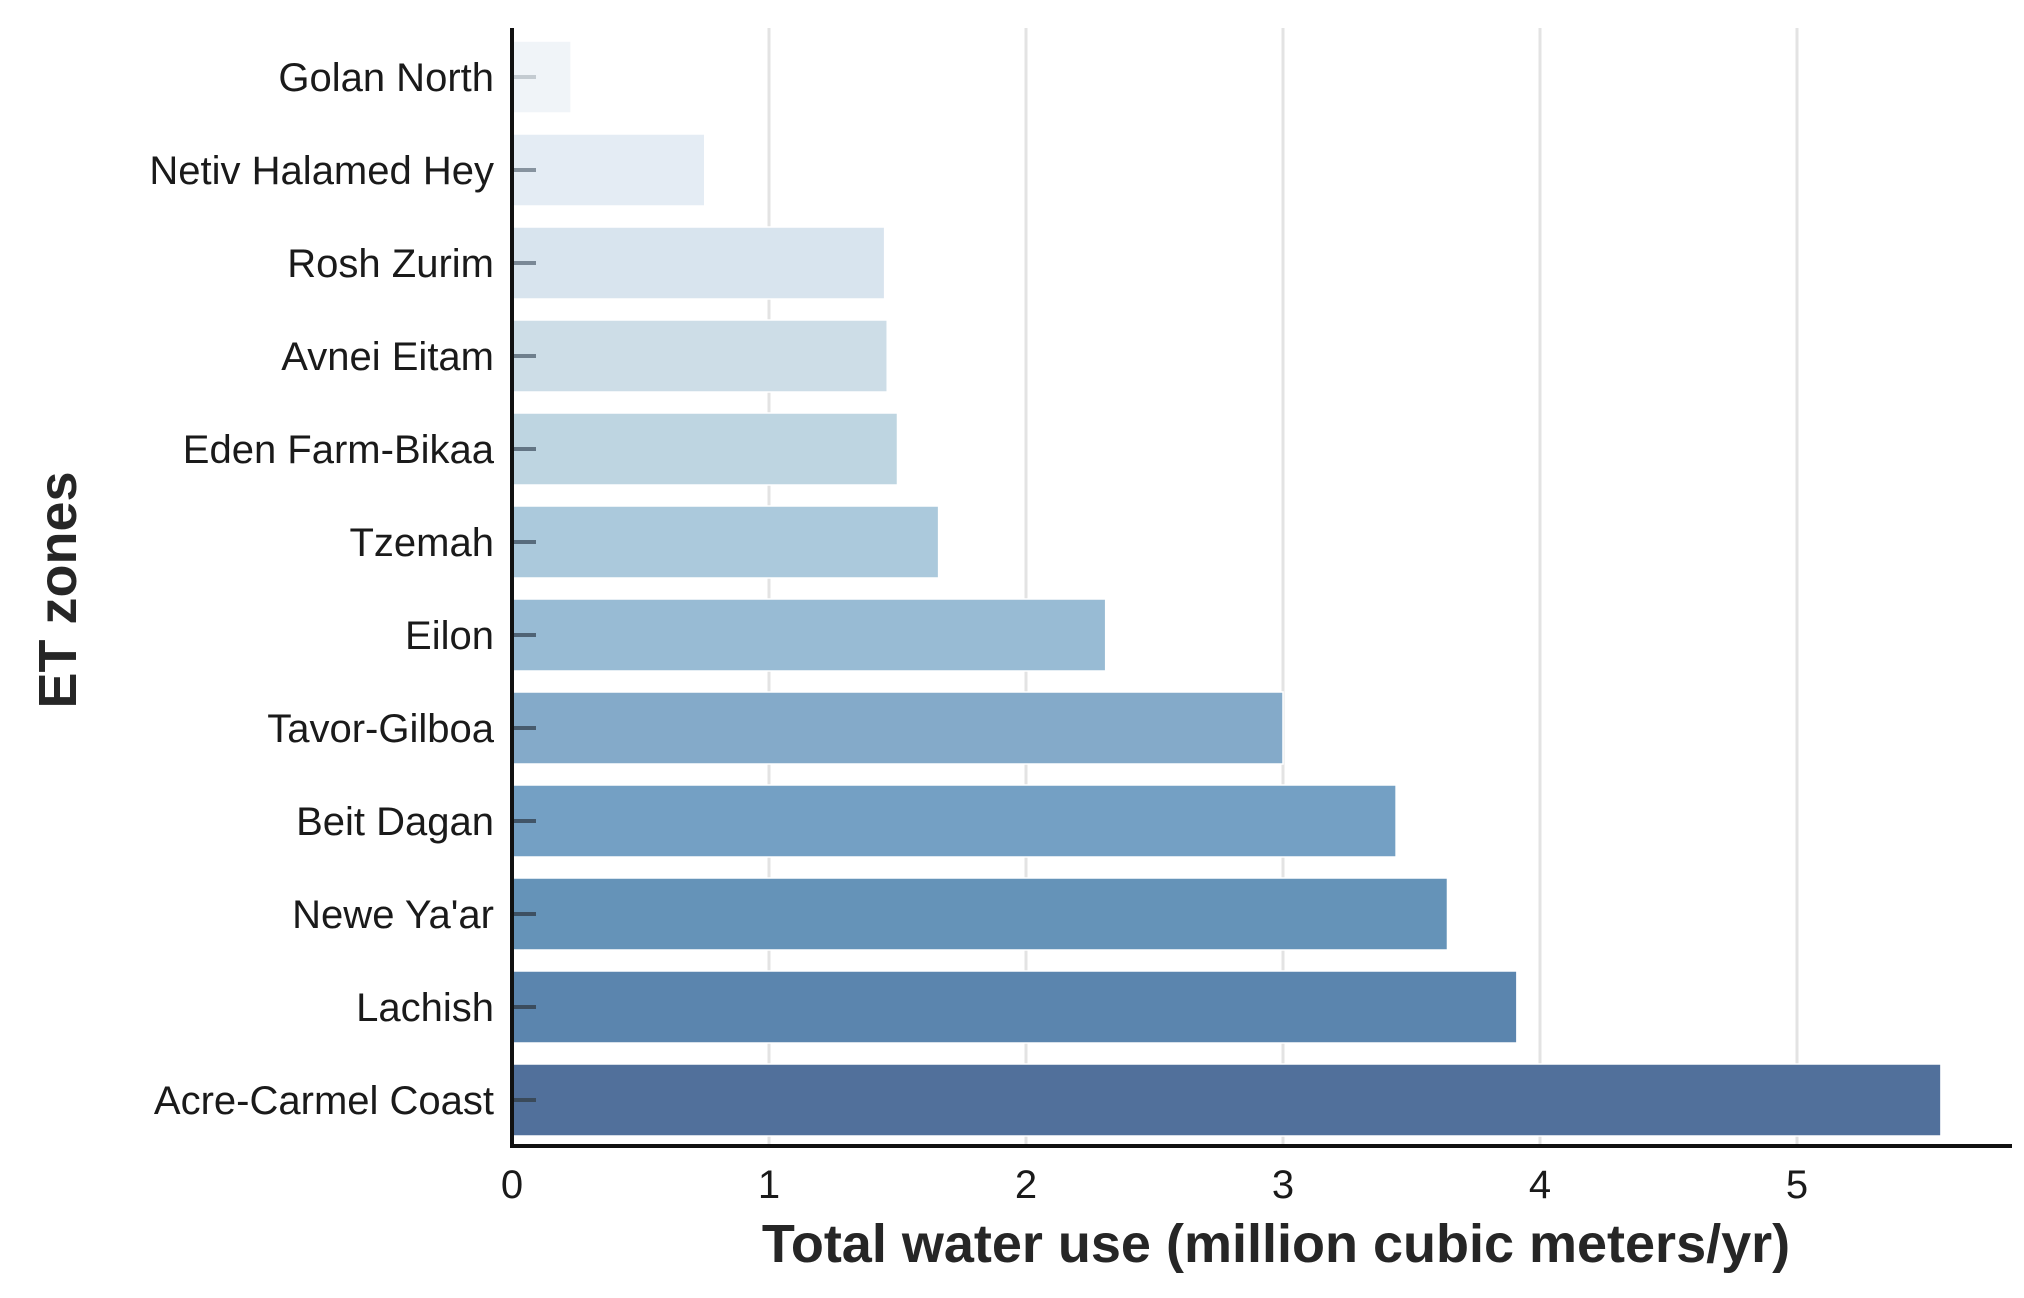 The height and width of the screenshot is (1298, 2024). I want to click on y-tick-label: Lachish, so click(425, 1008).